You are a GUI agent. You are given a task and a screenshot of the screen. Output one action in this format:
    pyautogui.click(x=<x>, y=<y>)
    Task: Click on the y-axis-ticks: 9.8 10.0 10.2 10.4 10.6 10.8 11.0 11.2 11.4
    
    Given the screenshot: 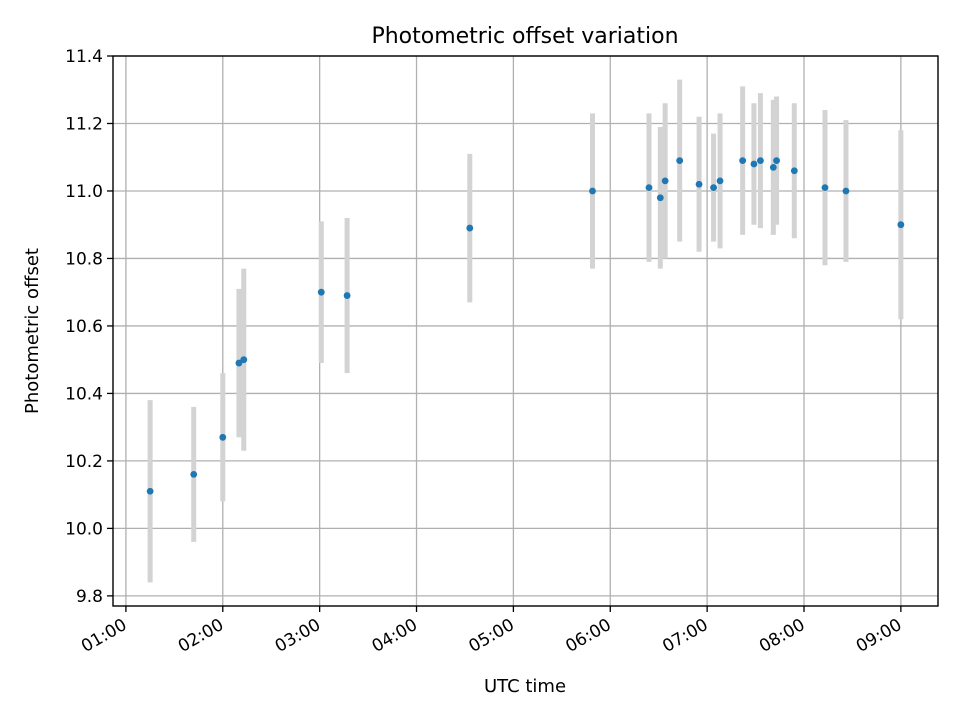 What is the action you would take?
    pyautogui.click(x=89, y=327)
    